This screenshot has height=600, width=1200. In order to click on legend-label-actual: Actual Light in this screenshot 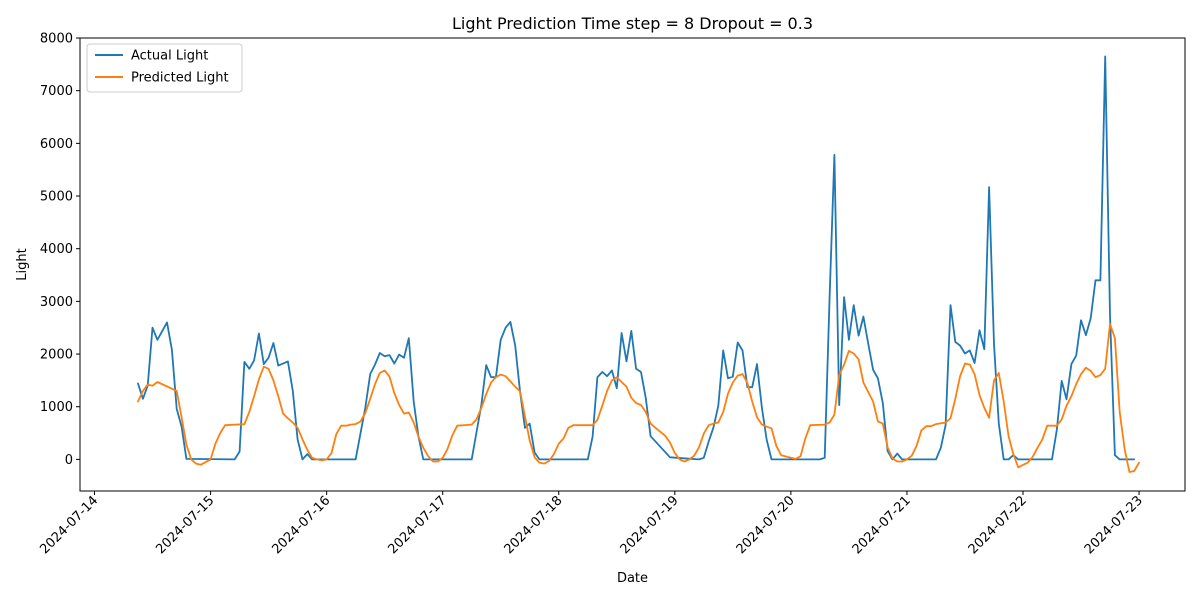, I will do `click(169, 56)`.